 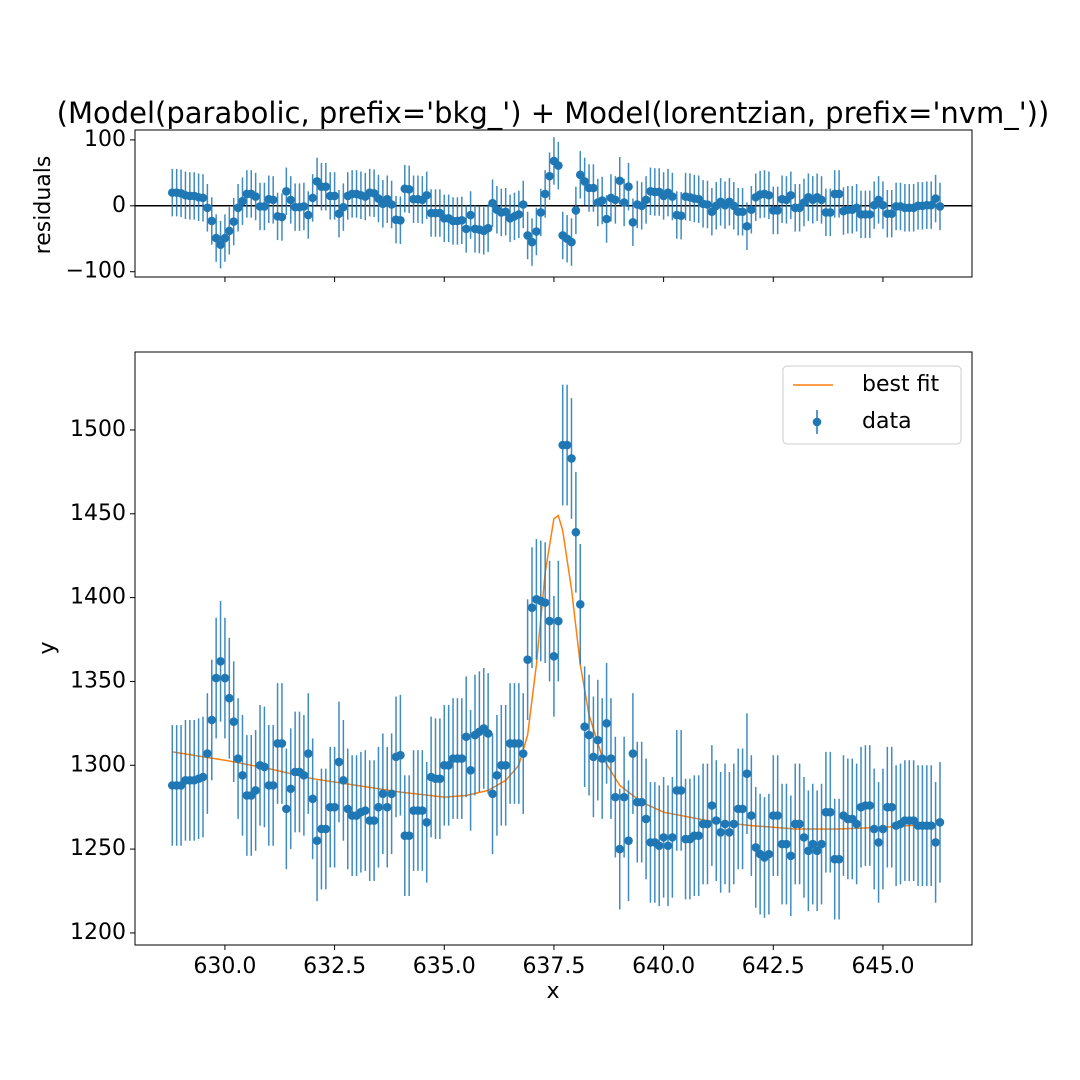 What do you see at coordinates (553, 966) in the screenshot?
I see `x-tick-label: 637.5` at bounding box center [553, 966].